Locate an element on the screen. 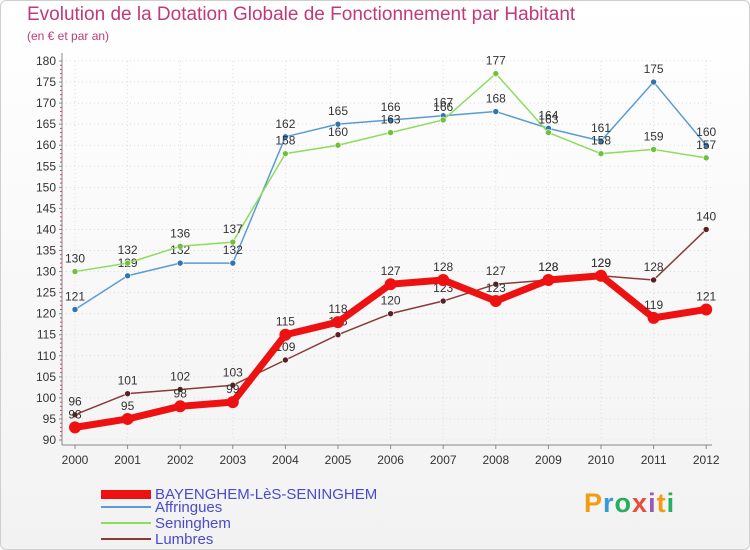 This screenshot has width=750, height=550. y-tick-label-110: 110 is located at coordinates (46, 356).